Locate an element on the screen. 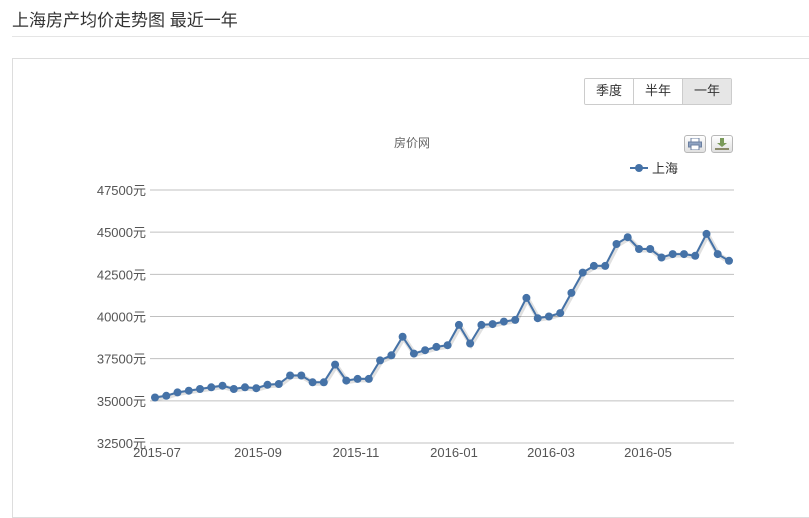 This screenshot has width=809, height=518. y-tick-label: 47500元 is located at coordinates (121, 190).